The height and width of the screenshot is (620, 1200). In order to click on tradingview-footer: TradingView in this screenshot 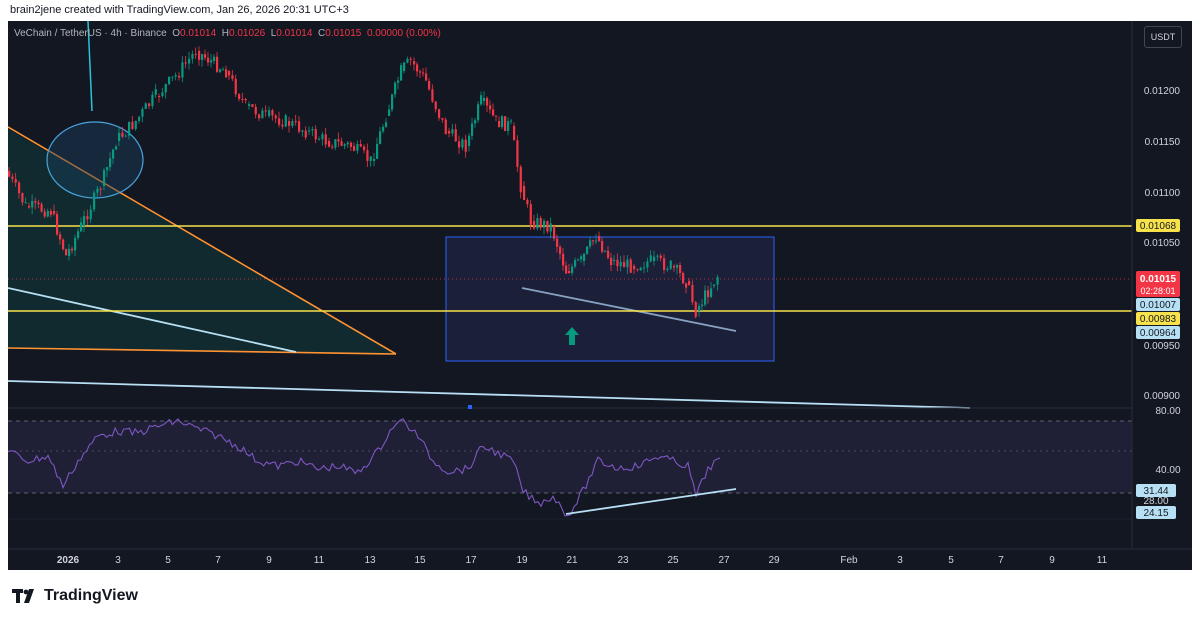, I will do `click(75, 596)`.